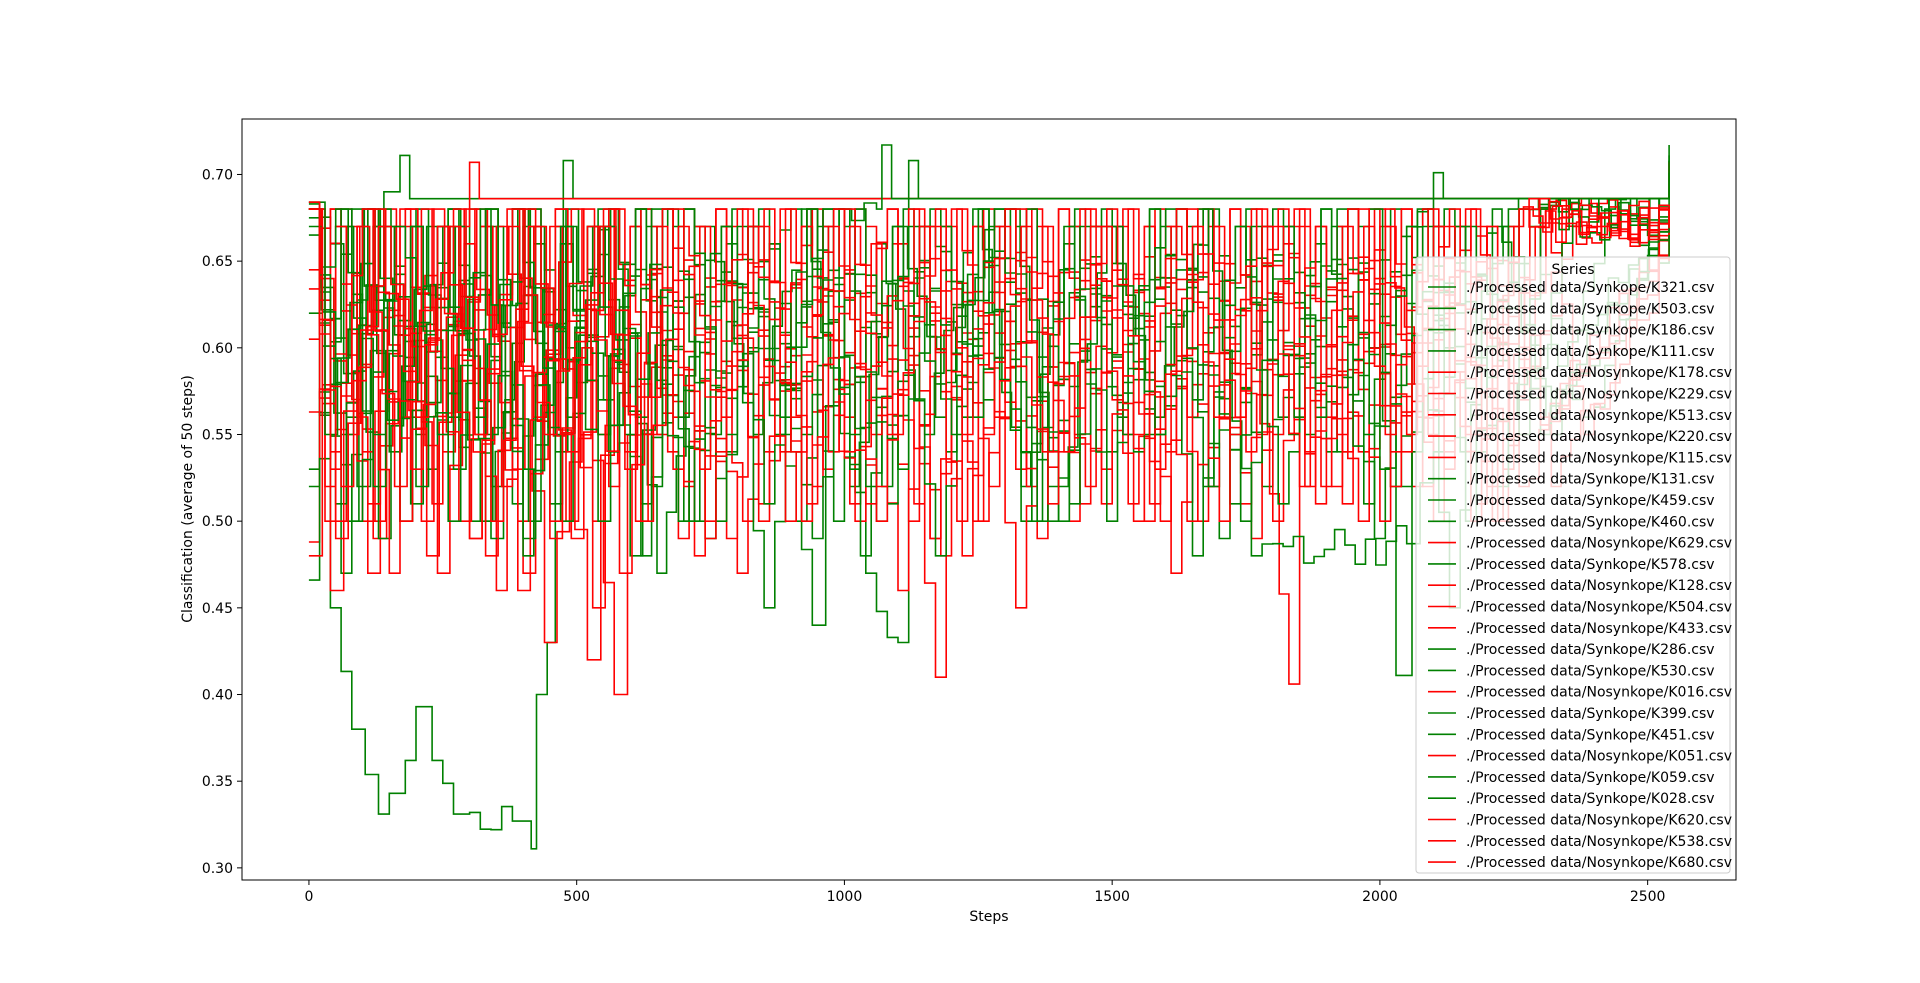 This screenshot has height=983, width=1920. I want to click on y-axis: 0.30 0.35 0.40 0.45 0.50 0.55 0.60 0.65 0.70, so click(222, 522).